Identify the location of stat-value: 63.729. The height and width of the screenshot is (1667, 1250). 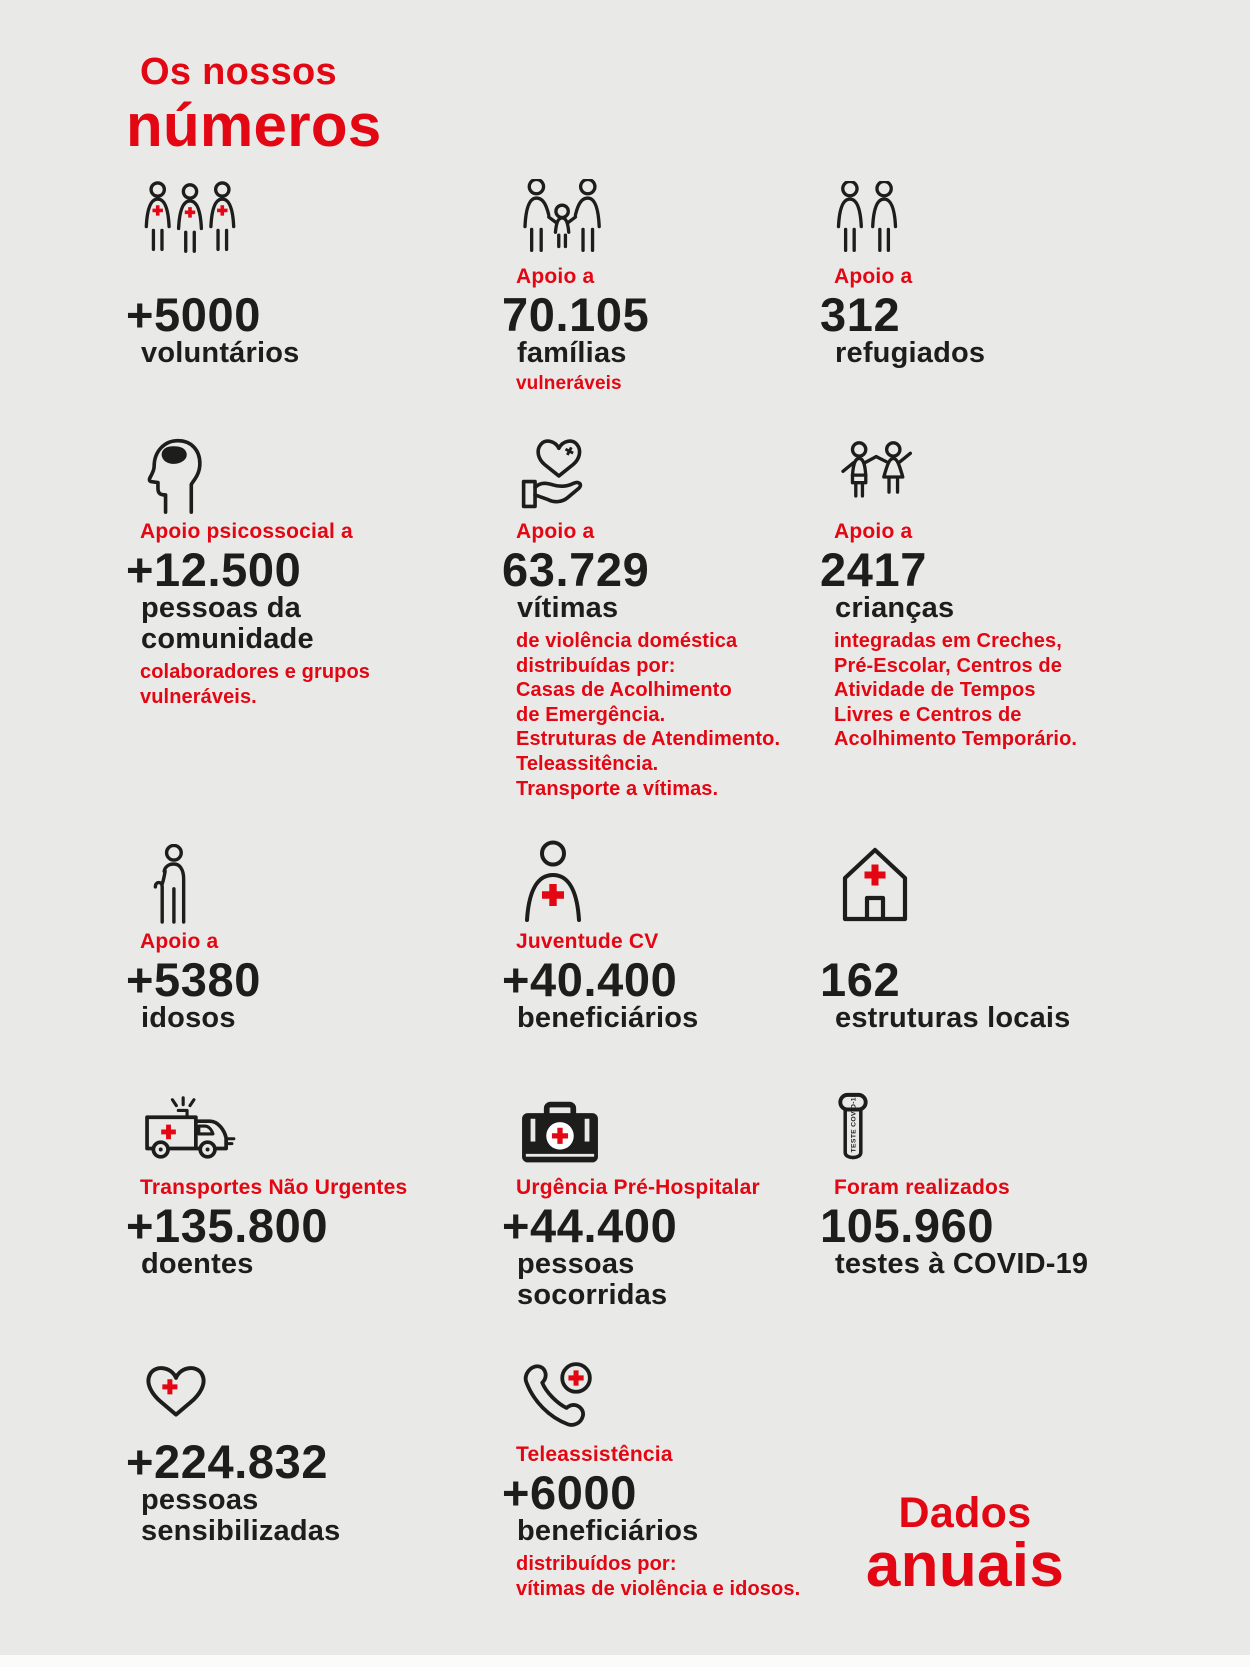
(576, 569).